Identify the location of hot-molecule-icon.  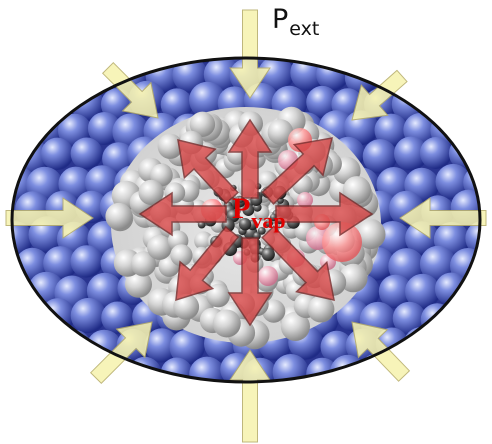
(342, 242).